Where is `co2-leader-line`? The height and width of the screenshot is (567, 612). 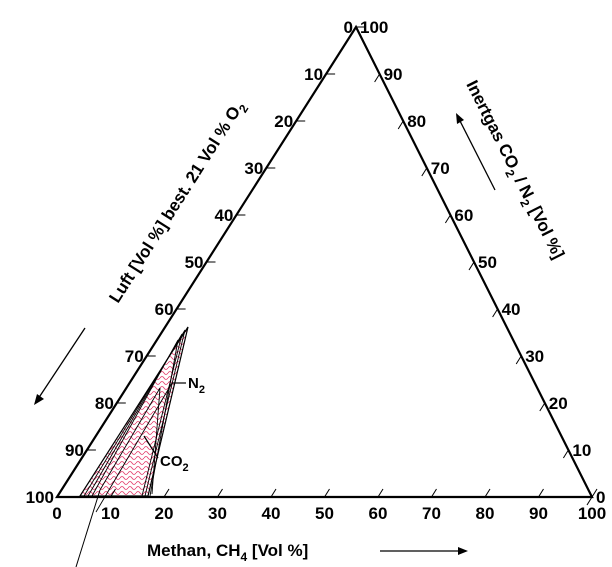
co2-leader-line is located at coordinates (151, 447).